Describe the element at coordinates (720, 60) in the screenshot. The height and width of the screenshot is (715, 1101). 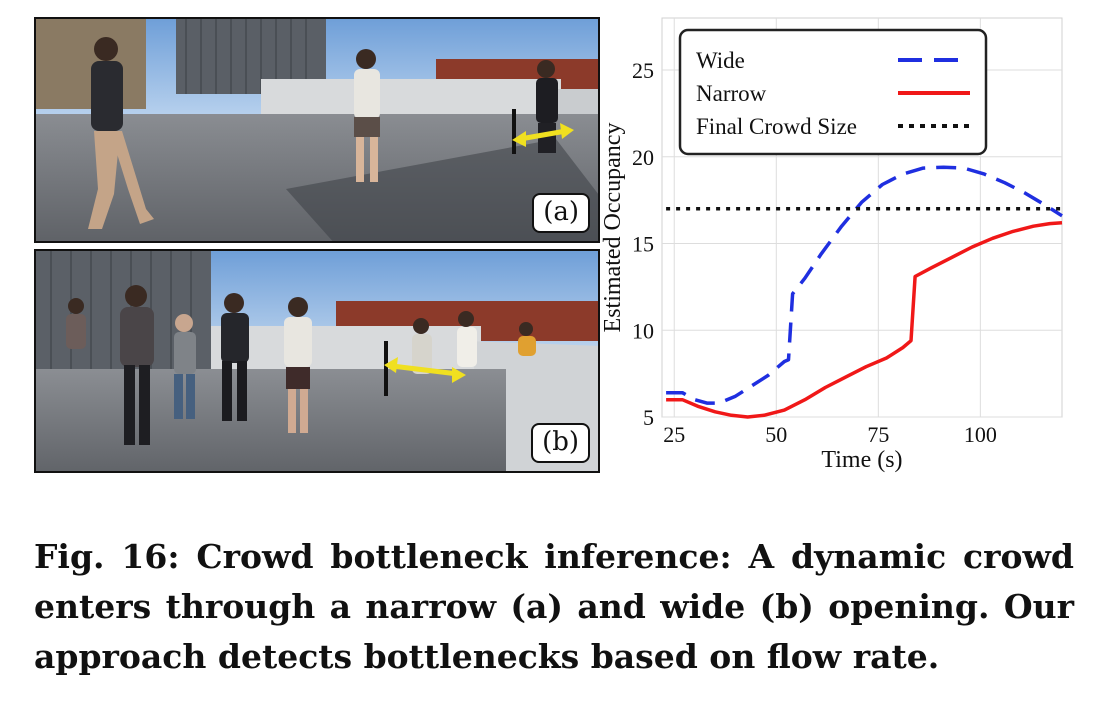
I see `legend-label: Wide` at that location.